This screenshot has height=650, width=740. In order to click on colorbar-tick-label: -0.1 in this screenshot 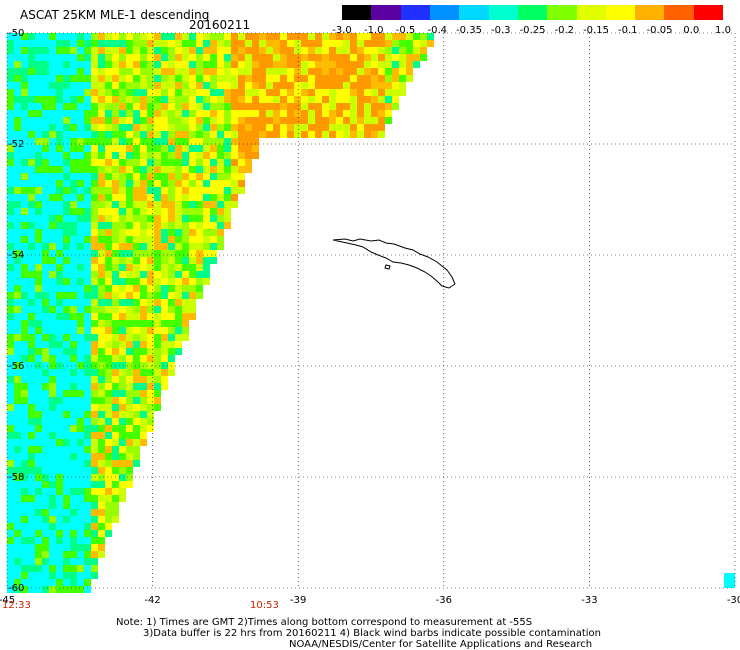, I will do `click(627, 30)`.